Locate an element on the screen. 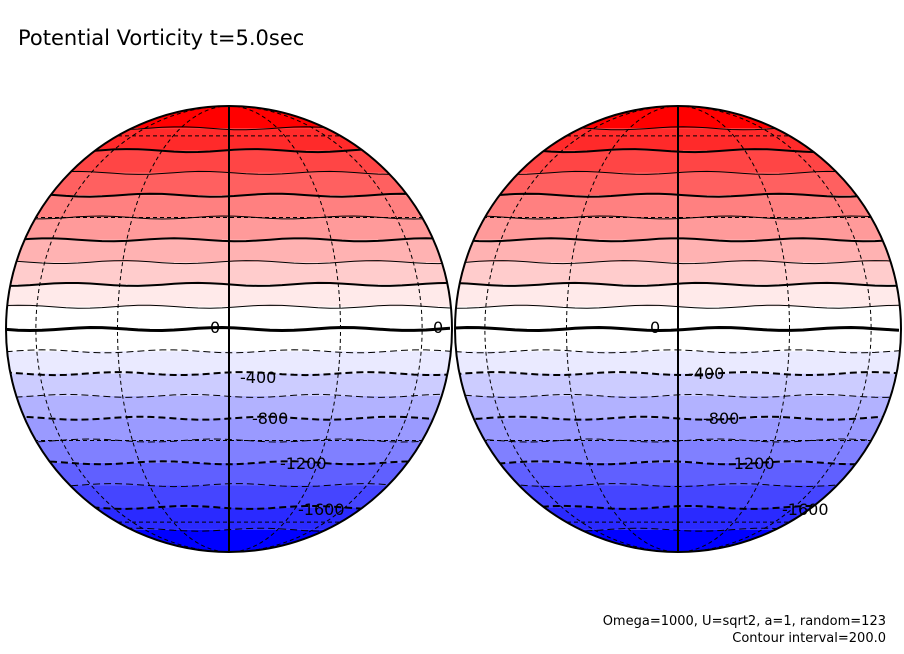 Image resolution: width=904 pixels, height=654 pixels. chart-title: Potential Vorticity t=5.0sec is located at coordinates (161, 38).